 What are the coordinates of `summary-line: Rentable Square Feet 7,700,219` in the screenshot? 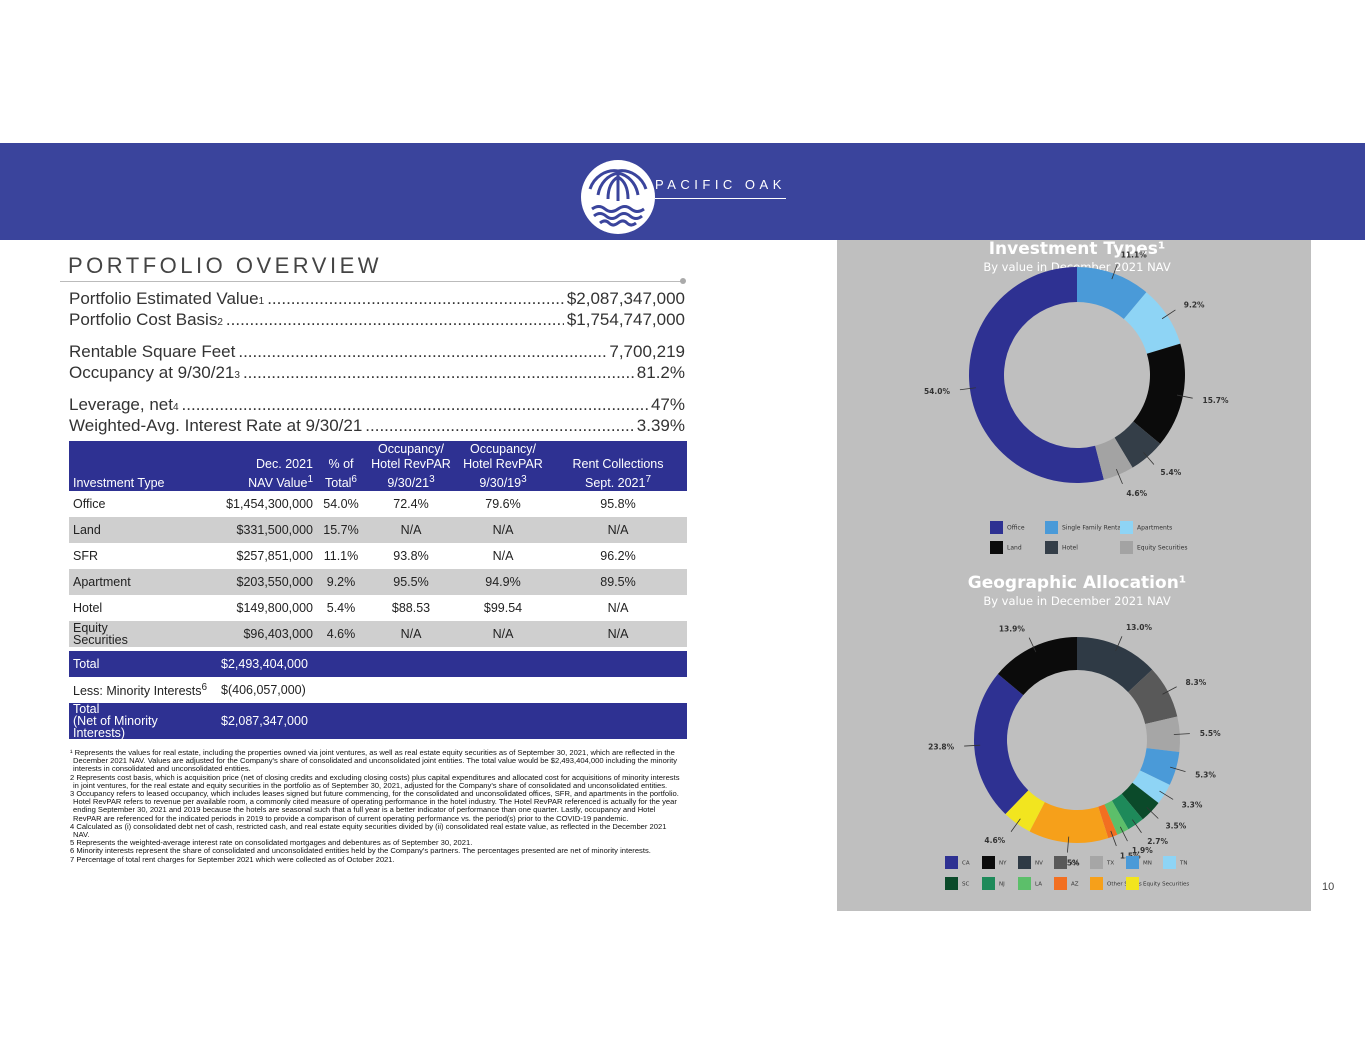 It's located at (377, 352).